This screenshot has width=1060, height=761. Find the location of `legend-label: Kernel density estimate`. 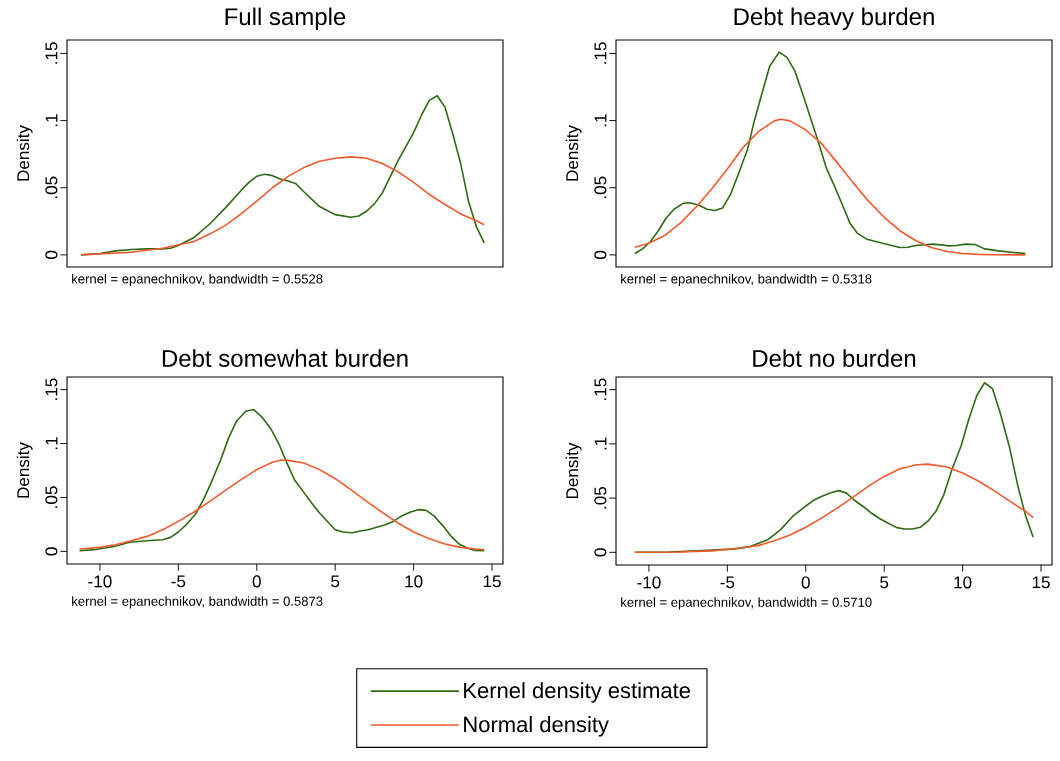

legend-label: Kernel density estimate is located at coordinates (577, 692).